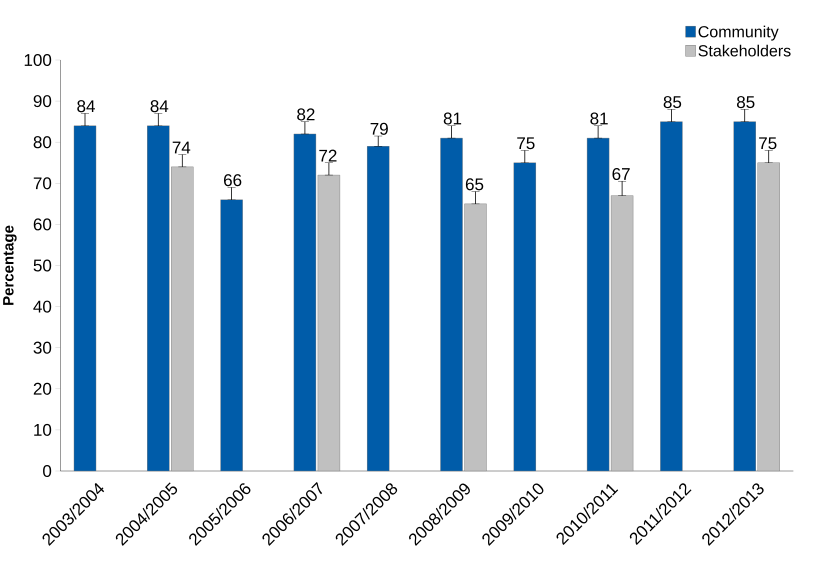  Describe the element at coordinates (43, 224) in the screenshot. I see `y-tick-label: 60` at that location.